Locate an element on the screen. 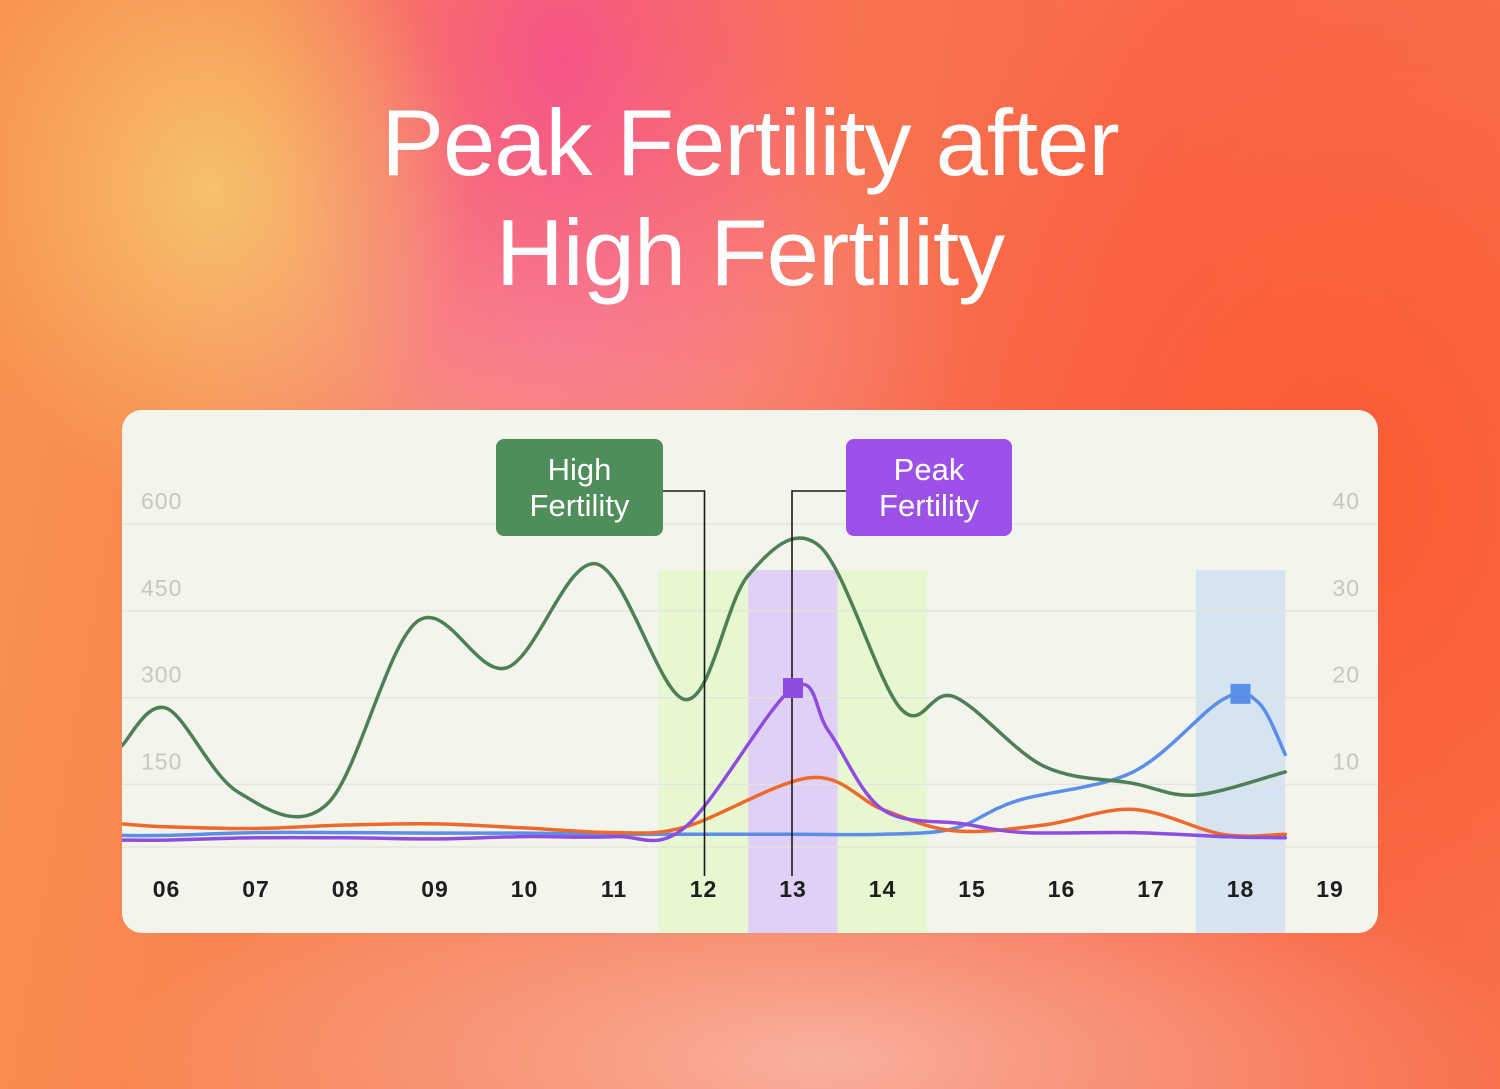  peak-callout-connector is located at coordinates (818, 683).